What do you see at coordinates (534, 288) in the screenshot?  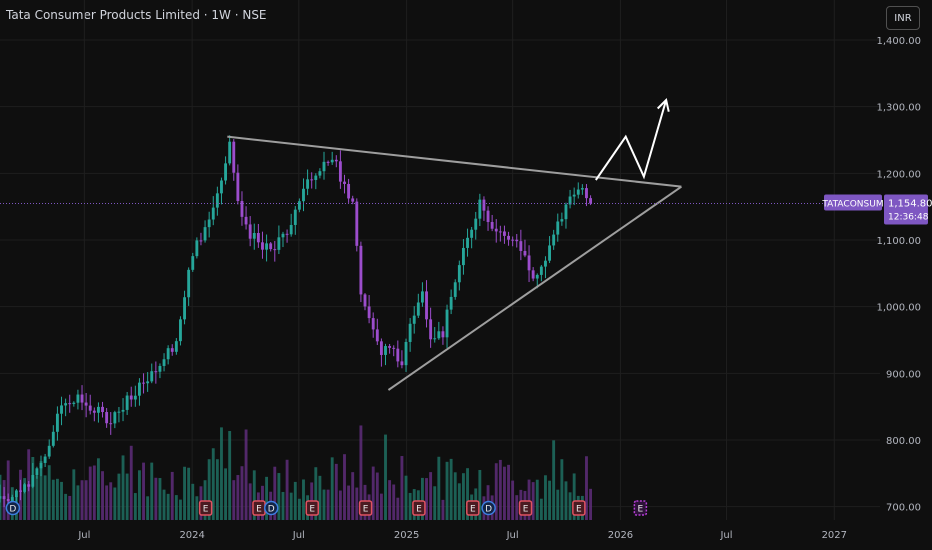 I see `triangle-lower-line` at bounding box center [534, 288].